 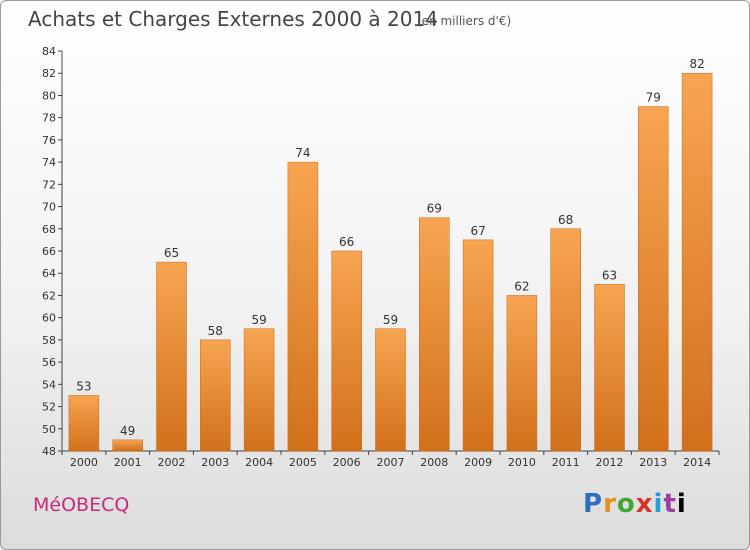 What do you see at coordinates (478, 462) in the screenshot?
I see `x-tick-label: 2009` at bounding box center [478, 462].